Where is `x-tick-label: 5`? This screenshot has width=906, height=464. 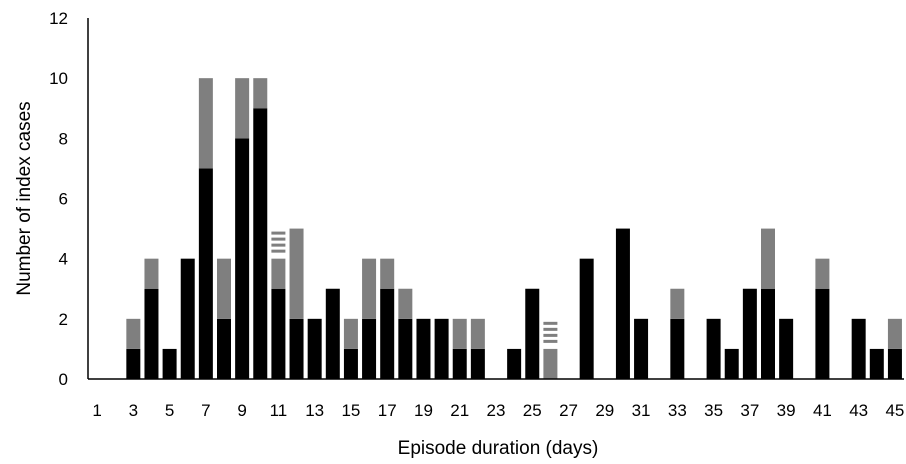
x-tick-label: 5 is located at coordinates (169, 410).